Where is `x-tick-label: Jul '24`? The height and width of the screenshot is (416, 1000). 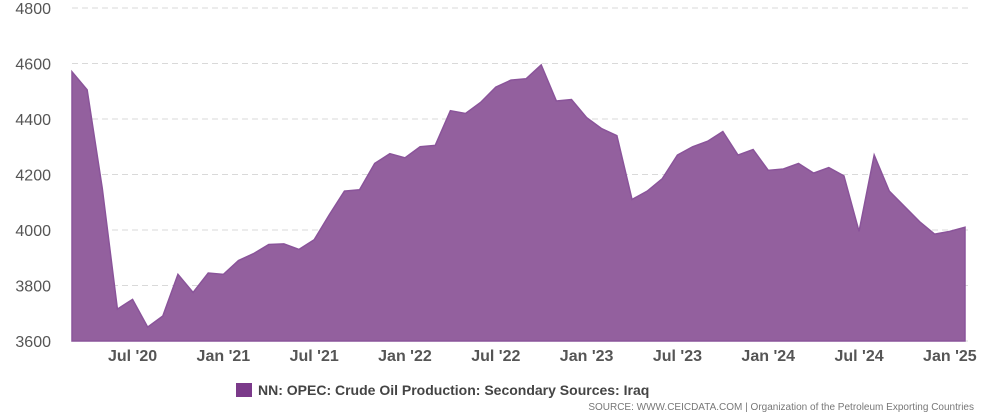
x-tick-label: Jul '24 is located at coordinates (858, 356).